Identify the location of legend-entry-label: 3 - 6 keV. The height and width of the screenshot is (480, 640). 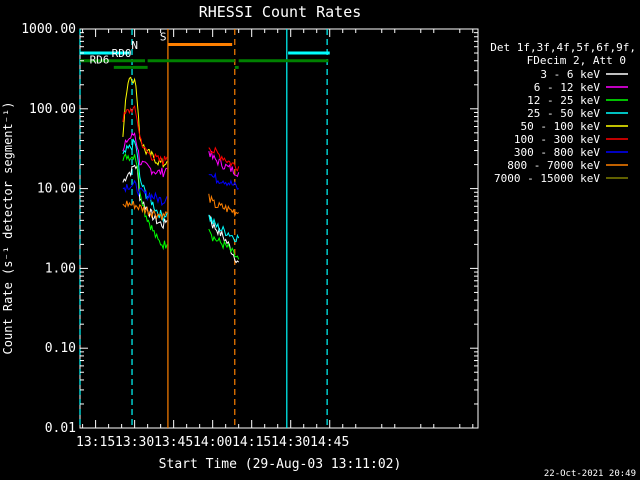
(570, 74).